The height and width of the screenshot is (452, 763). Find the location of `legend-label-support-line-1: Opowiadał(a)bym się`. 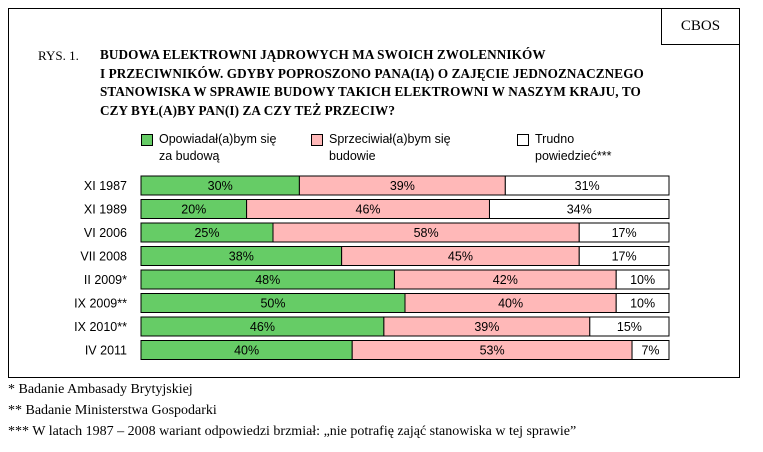

legend-label-support-line-1: Opowiadał(a)bym się is located at coordinates (218, 139).